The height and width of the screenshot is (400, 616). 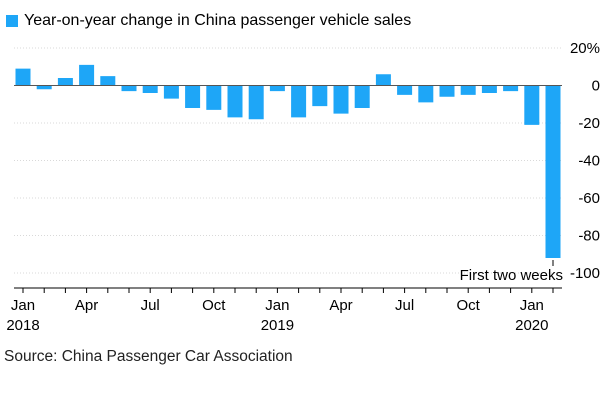 I want to click on y-tick-label: -20, so click(x=589, y=123).